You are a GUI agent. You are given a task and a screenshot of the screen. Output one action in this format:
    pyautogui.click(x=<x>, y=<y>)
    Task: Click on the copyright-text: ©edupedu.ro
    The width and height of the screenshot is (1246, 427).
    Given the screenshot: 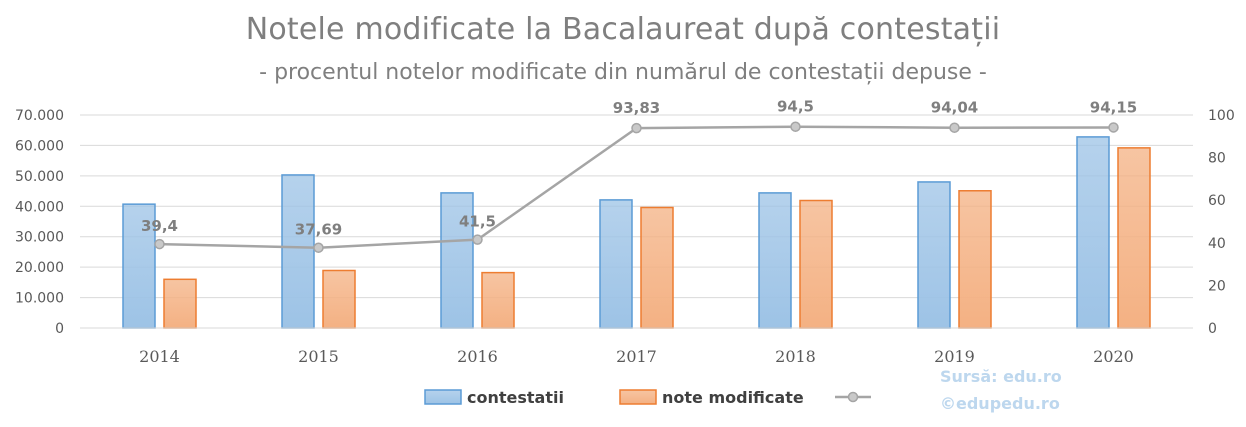 What is the action you would take?
    pyautogui.click(x=1000, y=403)
    